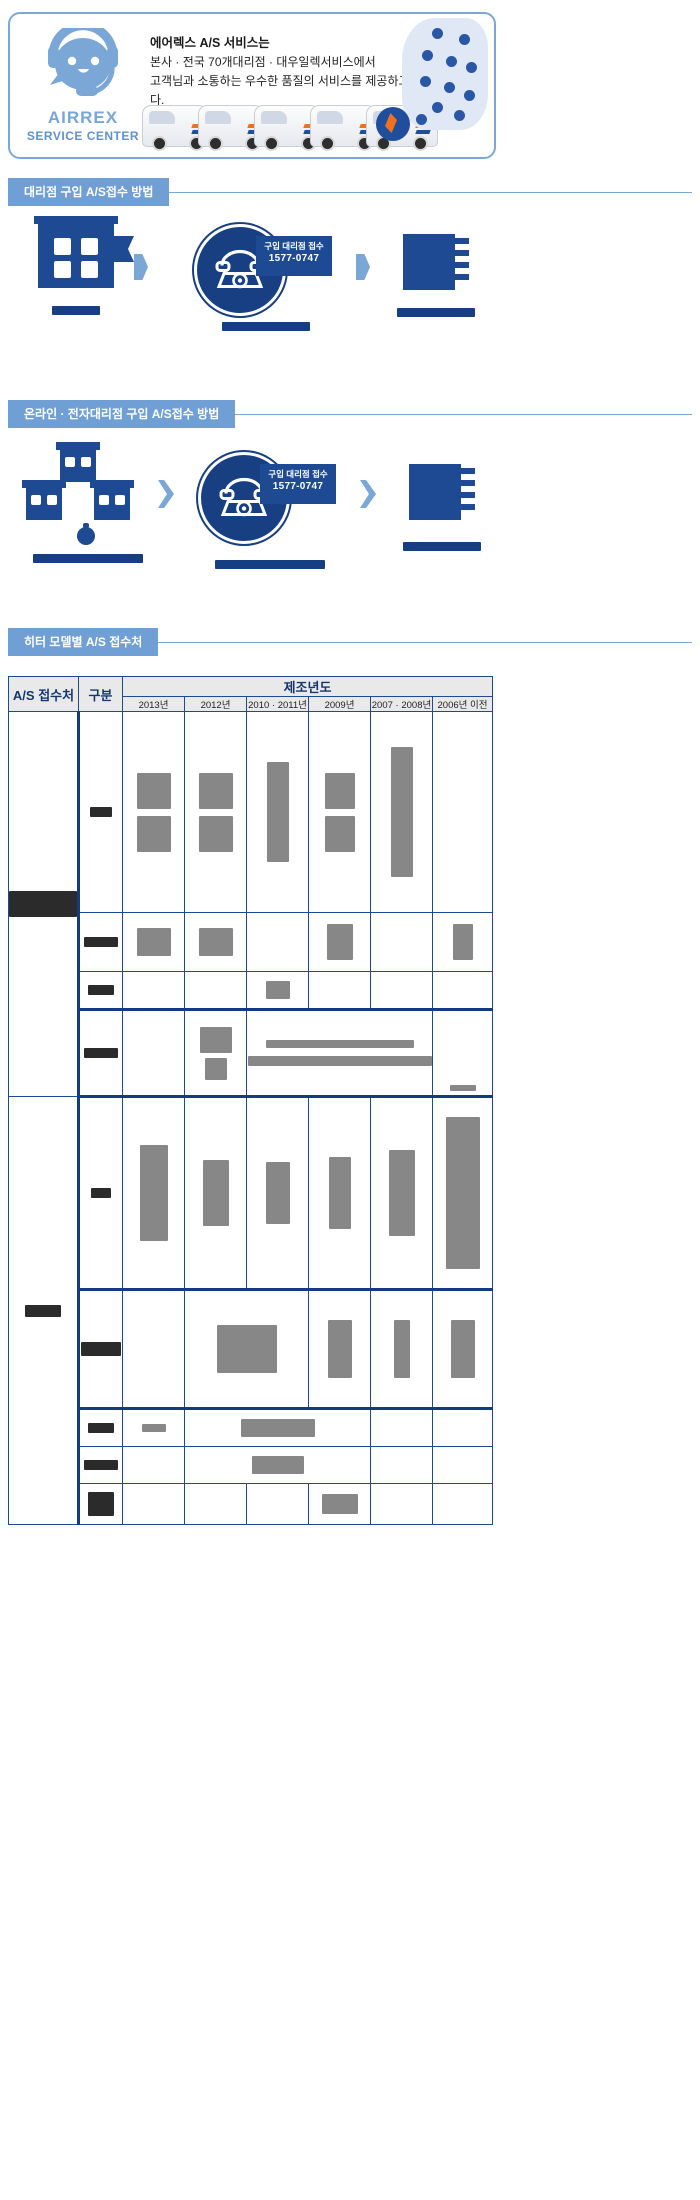 The height and width of the screenshot is (2200, 700). What do you see at coordinates (83, 117) in the screenshot?
I see `brand-name: AIRREX` at bounding box center [83, 117].